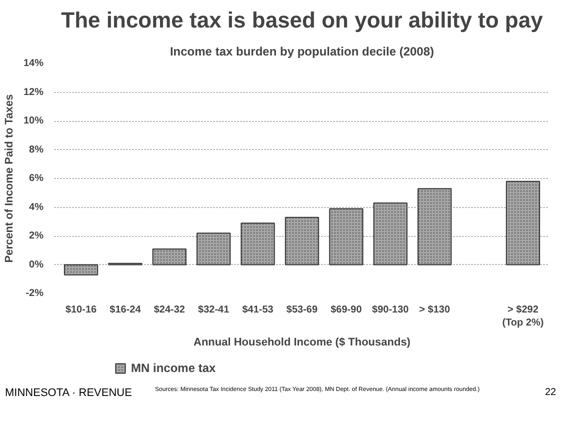 The width and height of the screenshot is (568, 433). I want to click on y-tick-label: 14%, so click(33, 63).